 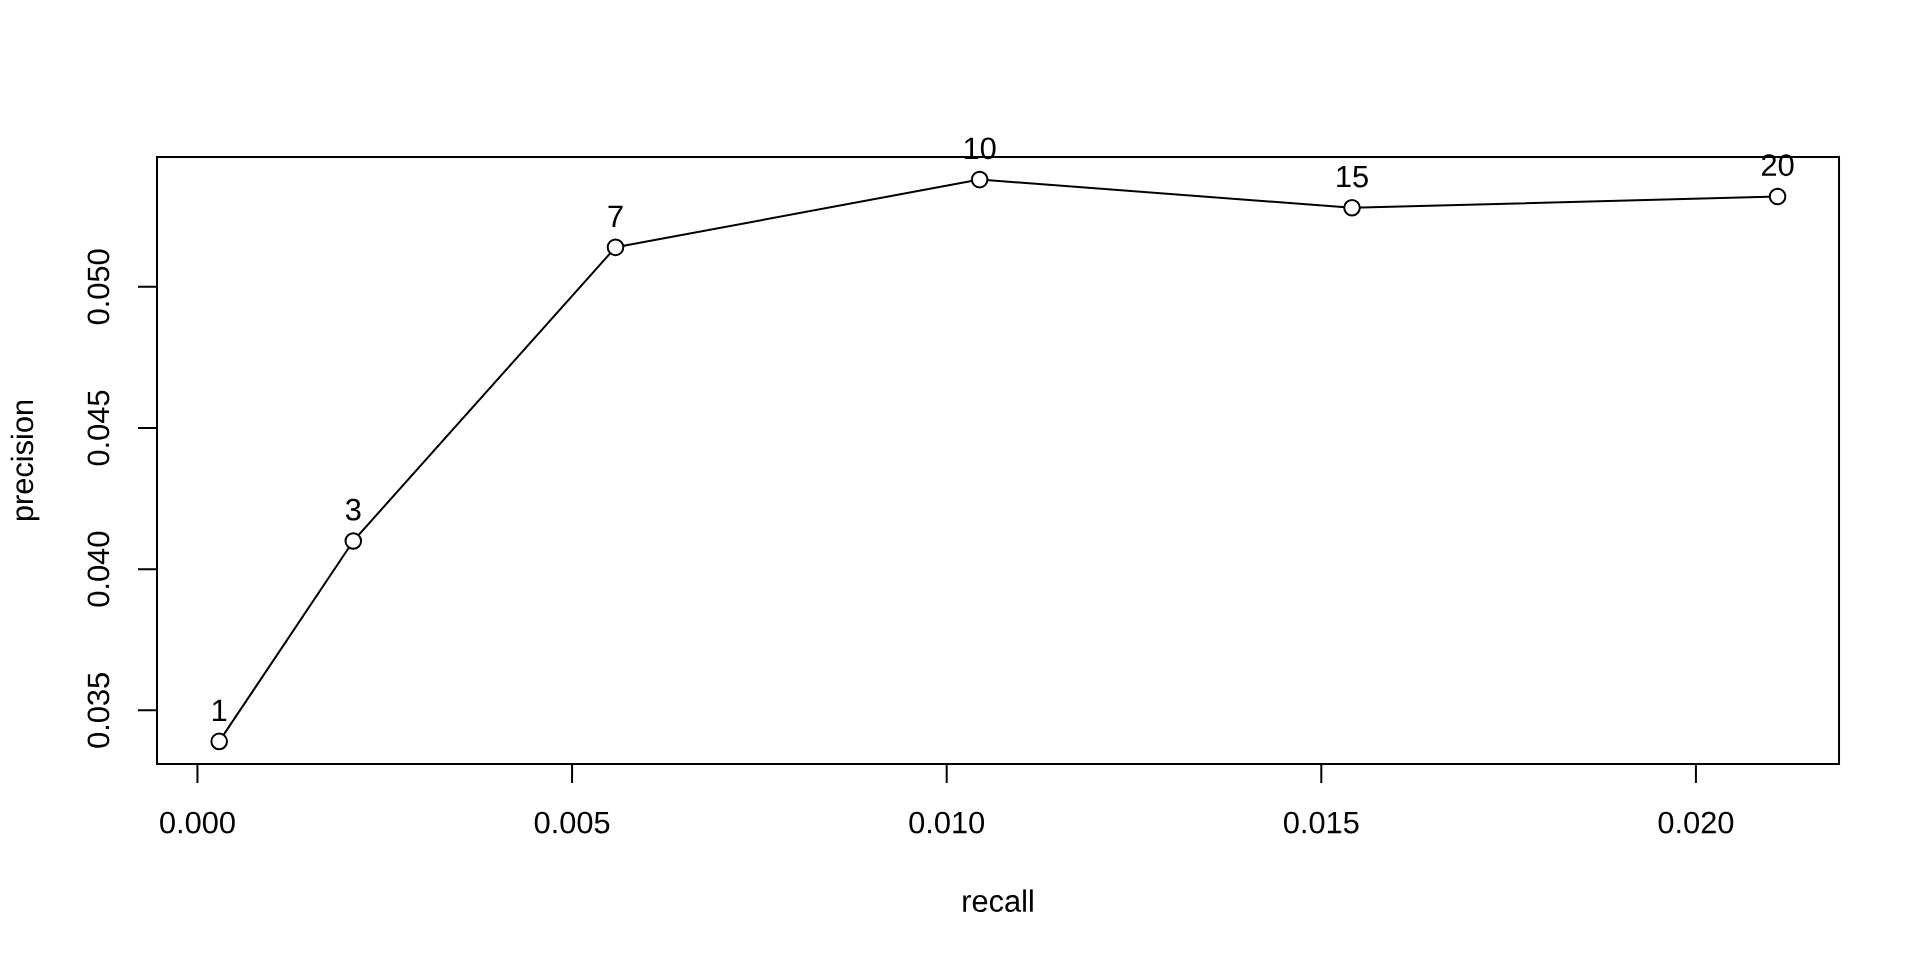 I want to click on y-tick-label: 0.040, so click(x=98, y=569).